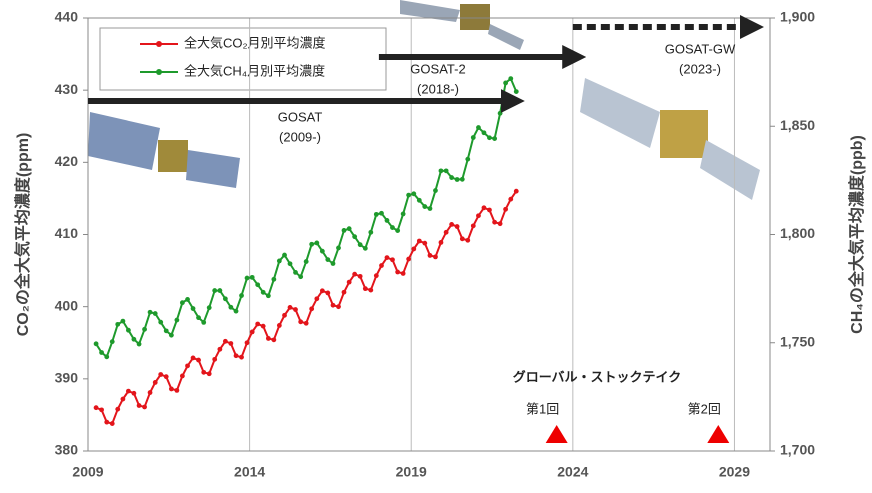 This screenshot has height=493, width=872. What do you see at coordinates (797, 341) in the screenshot?
I see `y2-tick-label: 1,750` at bounding box center [797, 341].